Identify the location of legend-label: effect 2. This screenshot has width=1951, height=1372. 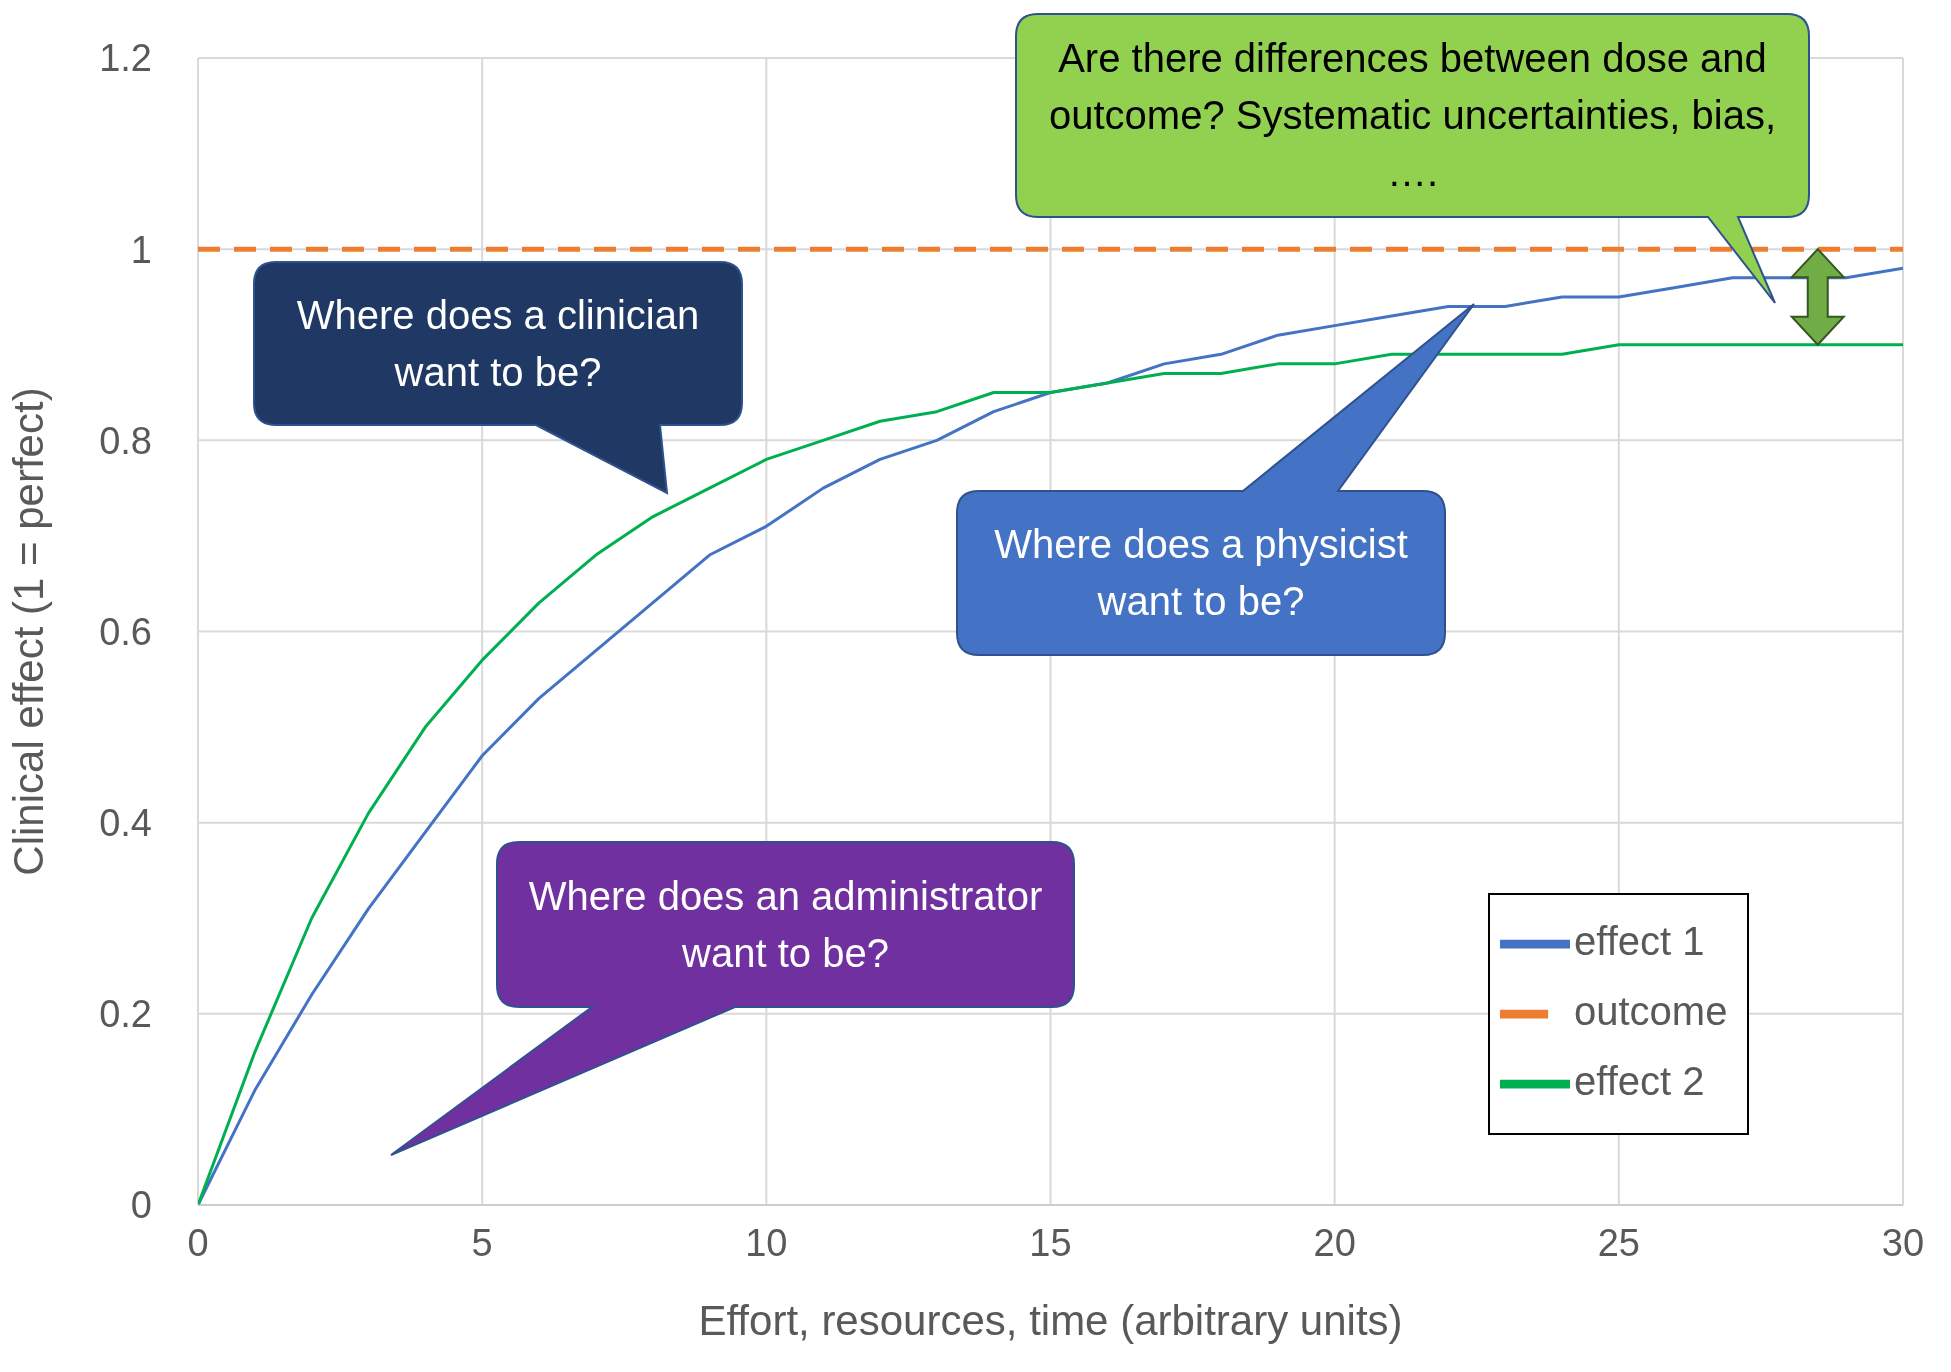
(1639, 1080).